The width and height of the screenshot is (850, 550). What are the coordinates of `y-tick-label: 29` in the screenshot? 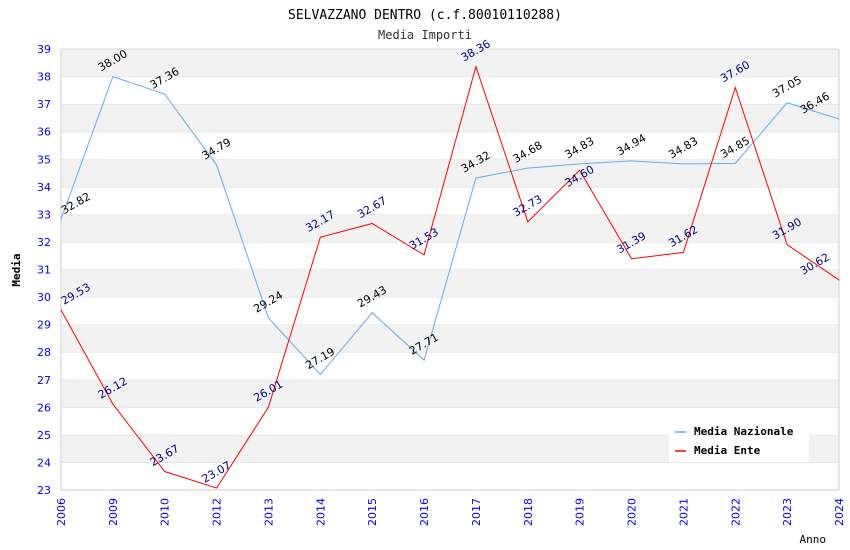 It's located at (44, 325).